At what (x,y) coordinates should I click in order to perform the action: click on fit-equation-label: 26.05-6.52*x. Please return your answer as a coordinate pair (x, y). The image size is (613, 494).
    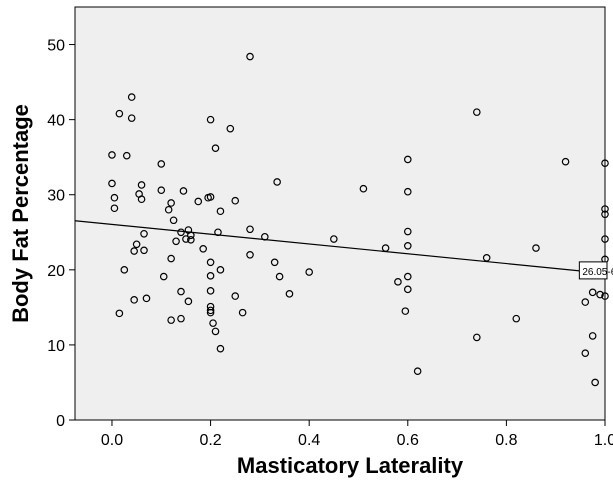
    Looking at the image, I should click on (597, 272).